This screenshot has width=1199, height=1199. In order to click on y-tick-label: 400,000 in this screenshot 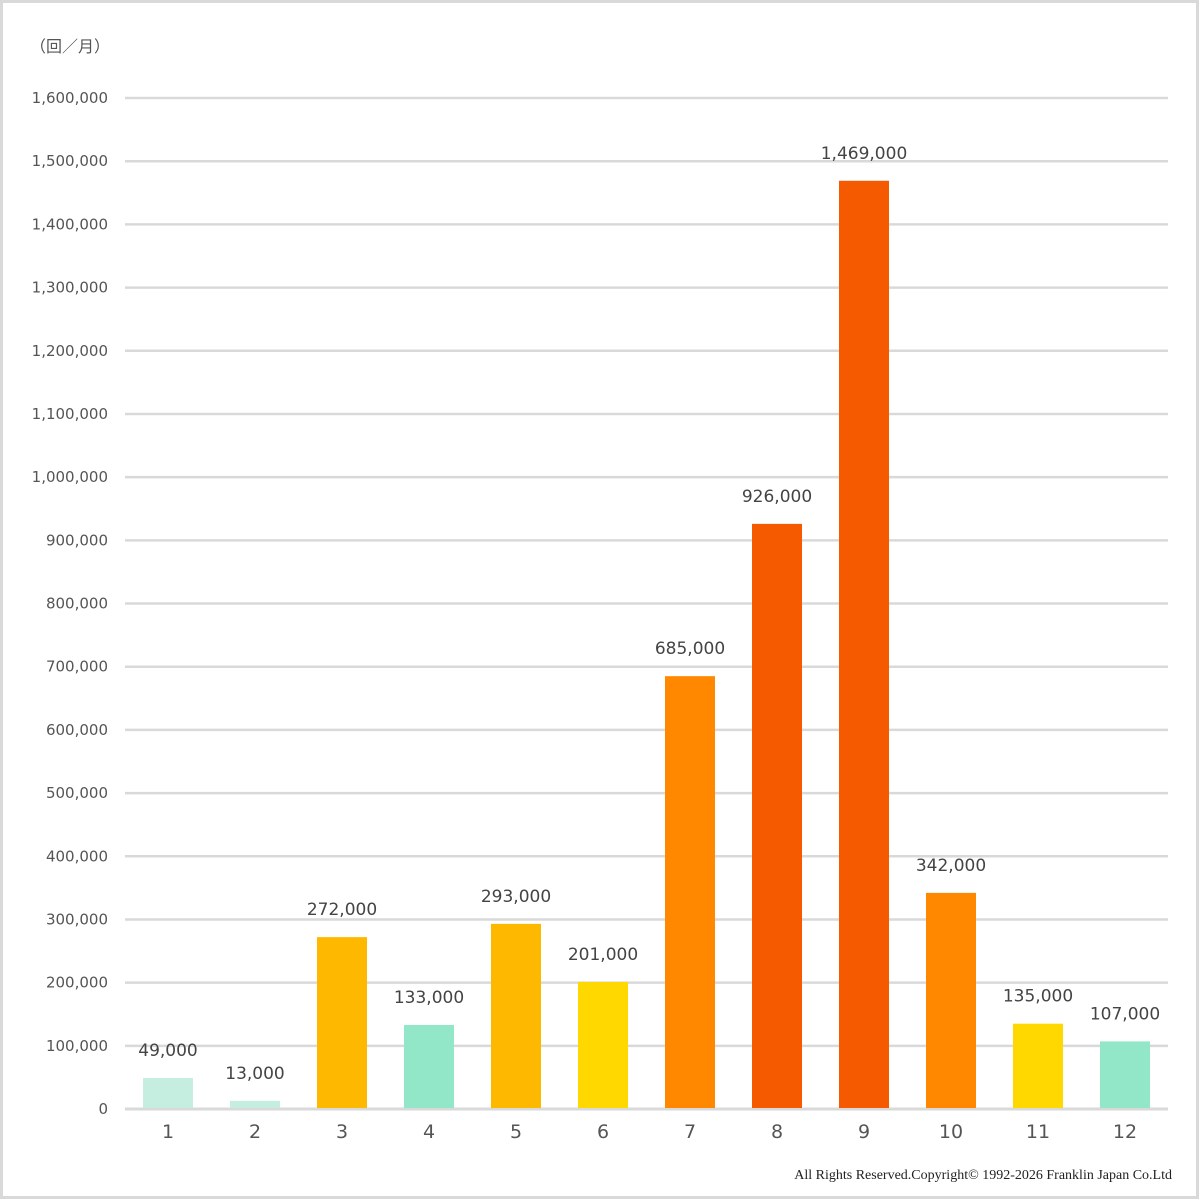, I will do `click(77, 856)`.